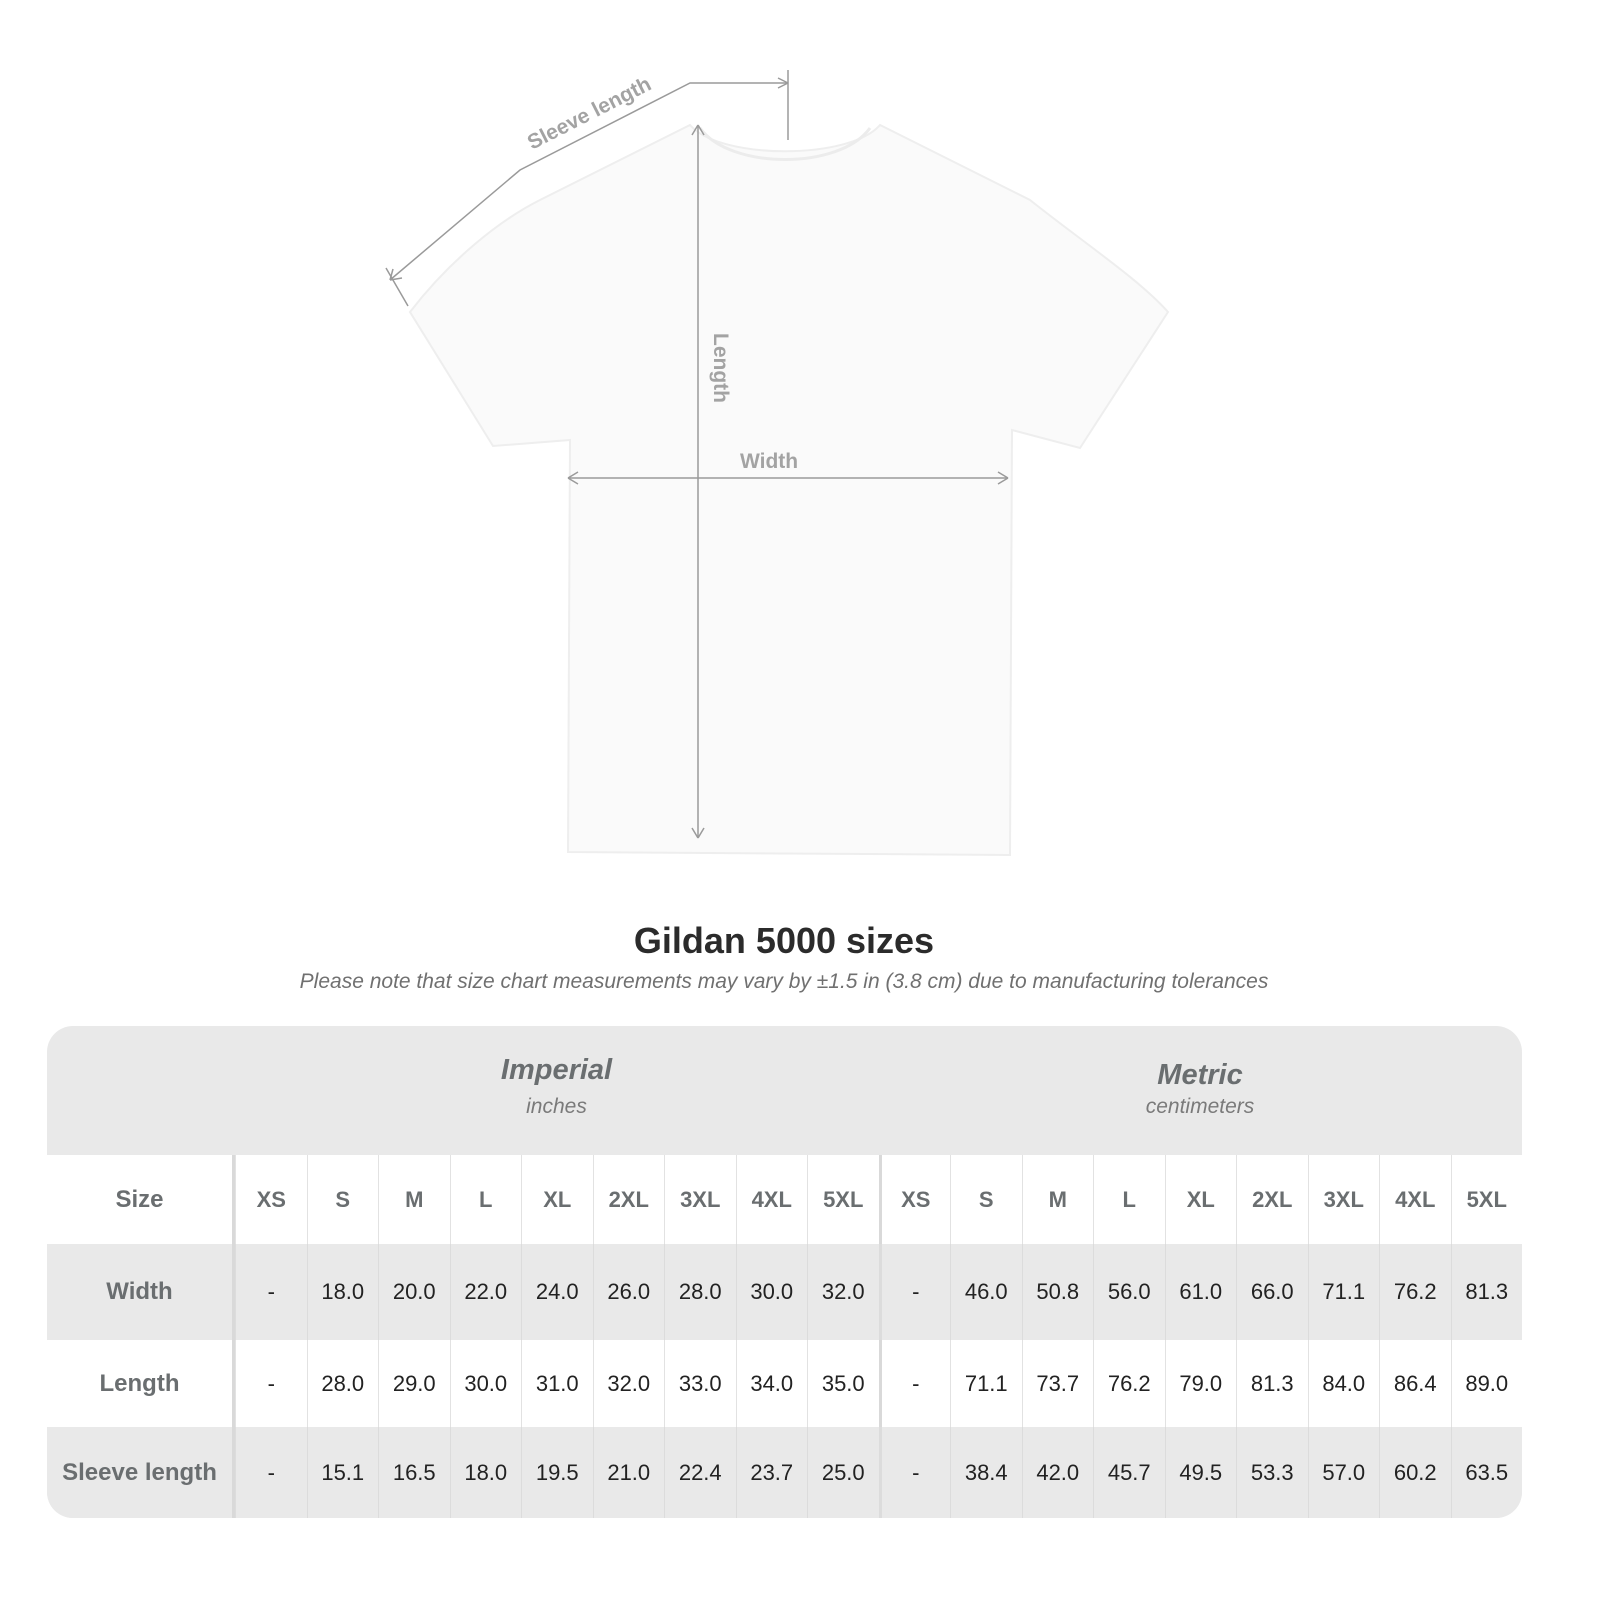 The image size is (1600, 1600). What do you see at coordinates (986, 1199) in the screenshot?
I see `metric-size-header: S` at bounding box center [986, 1199].